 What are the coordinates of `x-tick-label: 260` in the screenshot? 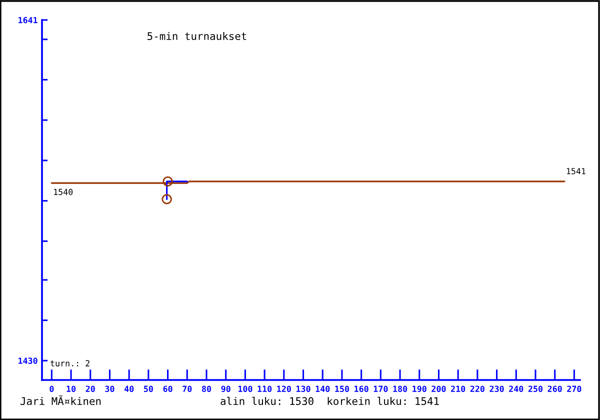 It's located at (555, 389).